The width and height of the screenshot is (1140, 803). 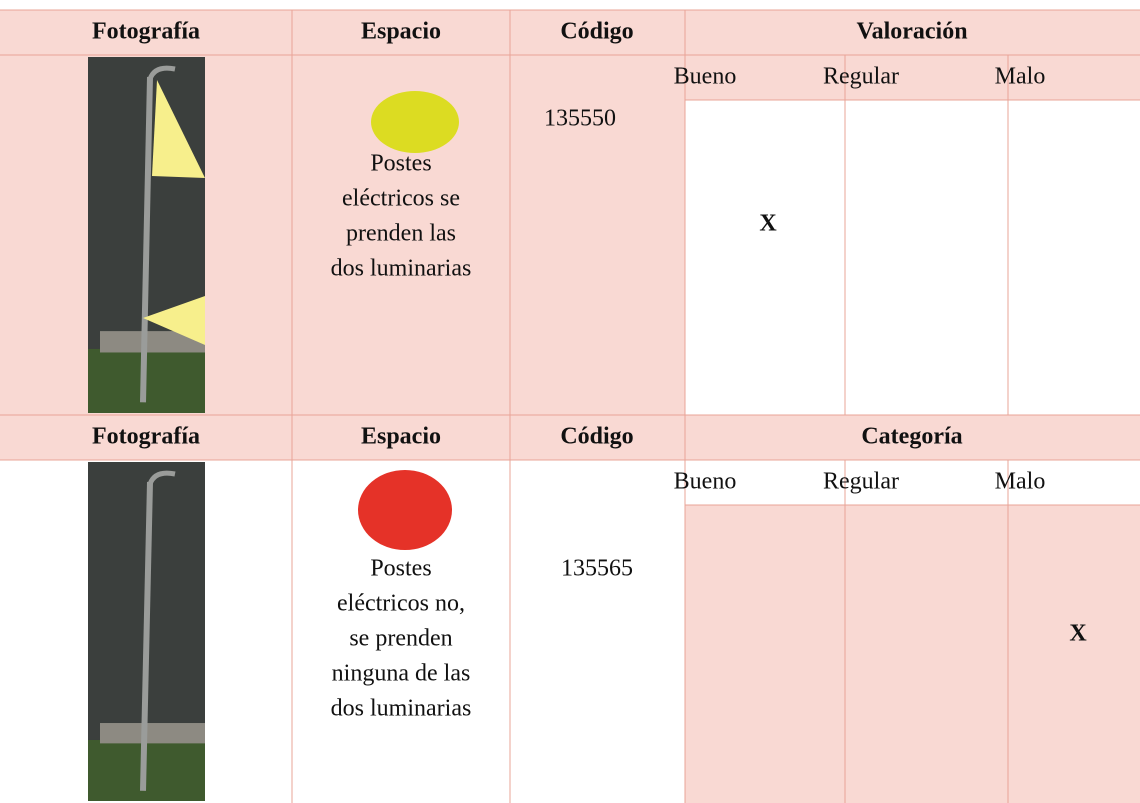 What do you see at coordinates (401, 234) in the screenshot?
I see `space-text: prenden las` at bounding box center [401, 234].